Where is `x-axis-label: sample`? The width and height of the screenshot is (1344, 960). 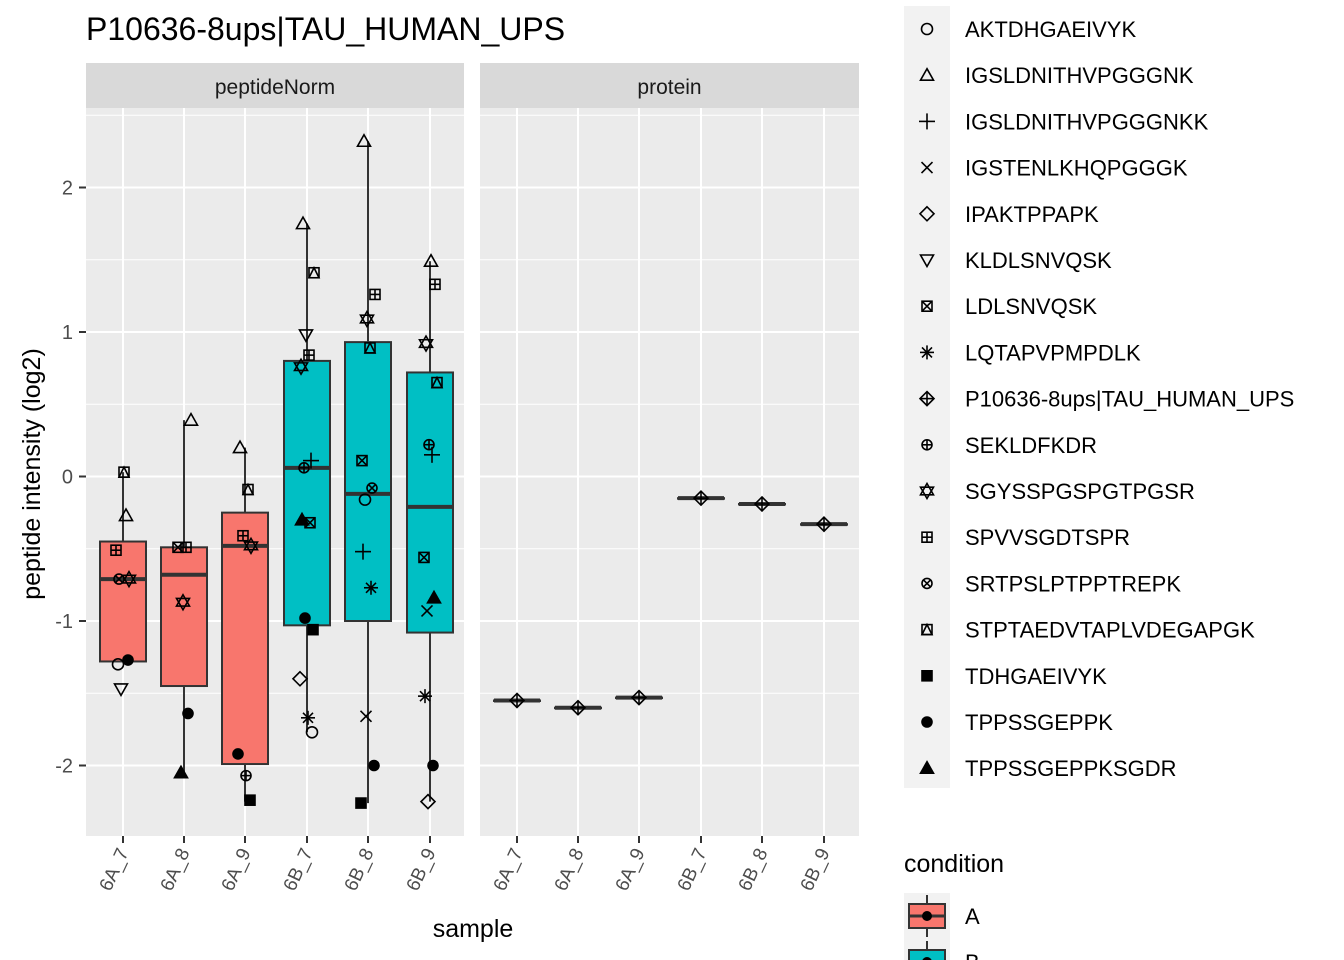
x-axis-label: sample is located at coordinates (473, 929).